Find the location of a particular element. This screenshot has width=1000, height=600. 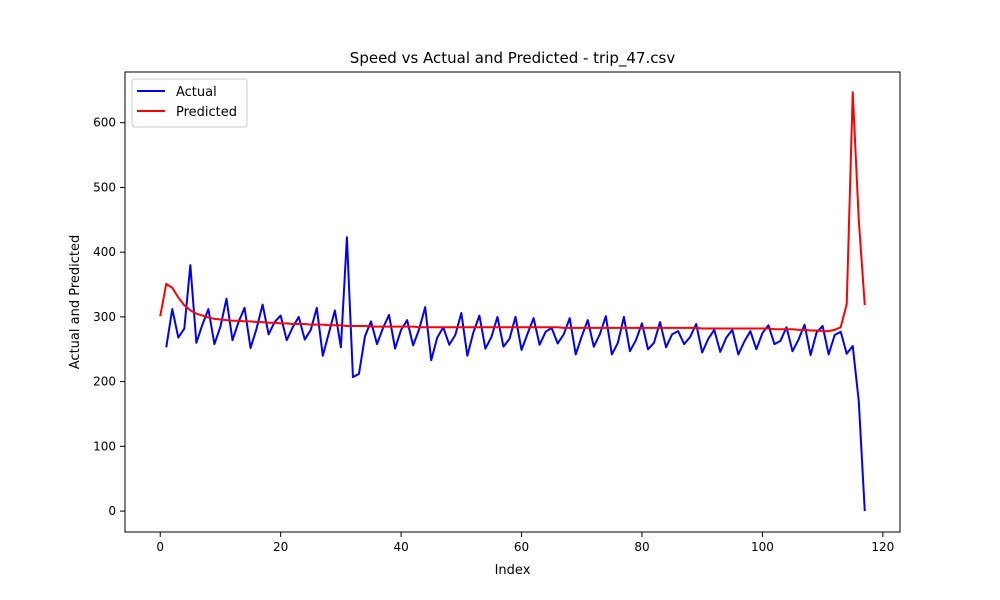

x-tick-label: 120 is located at coordinates (882, 547).